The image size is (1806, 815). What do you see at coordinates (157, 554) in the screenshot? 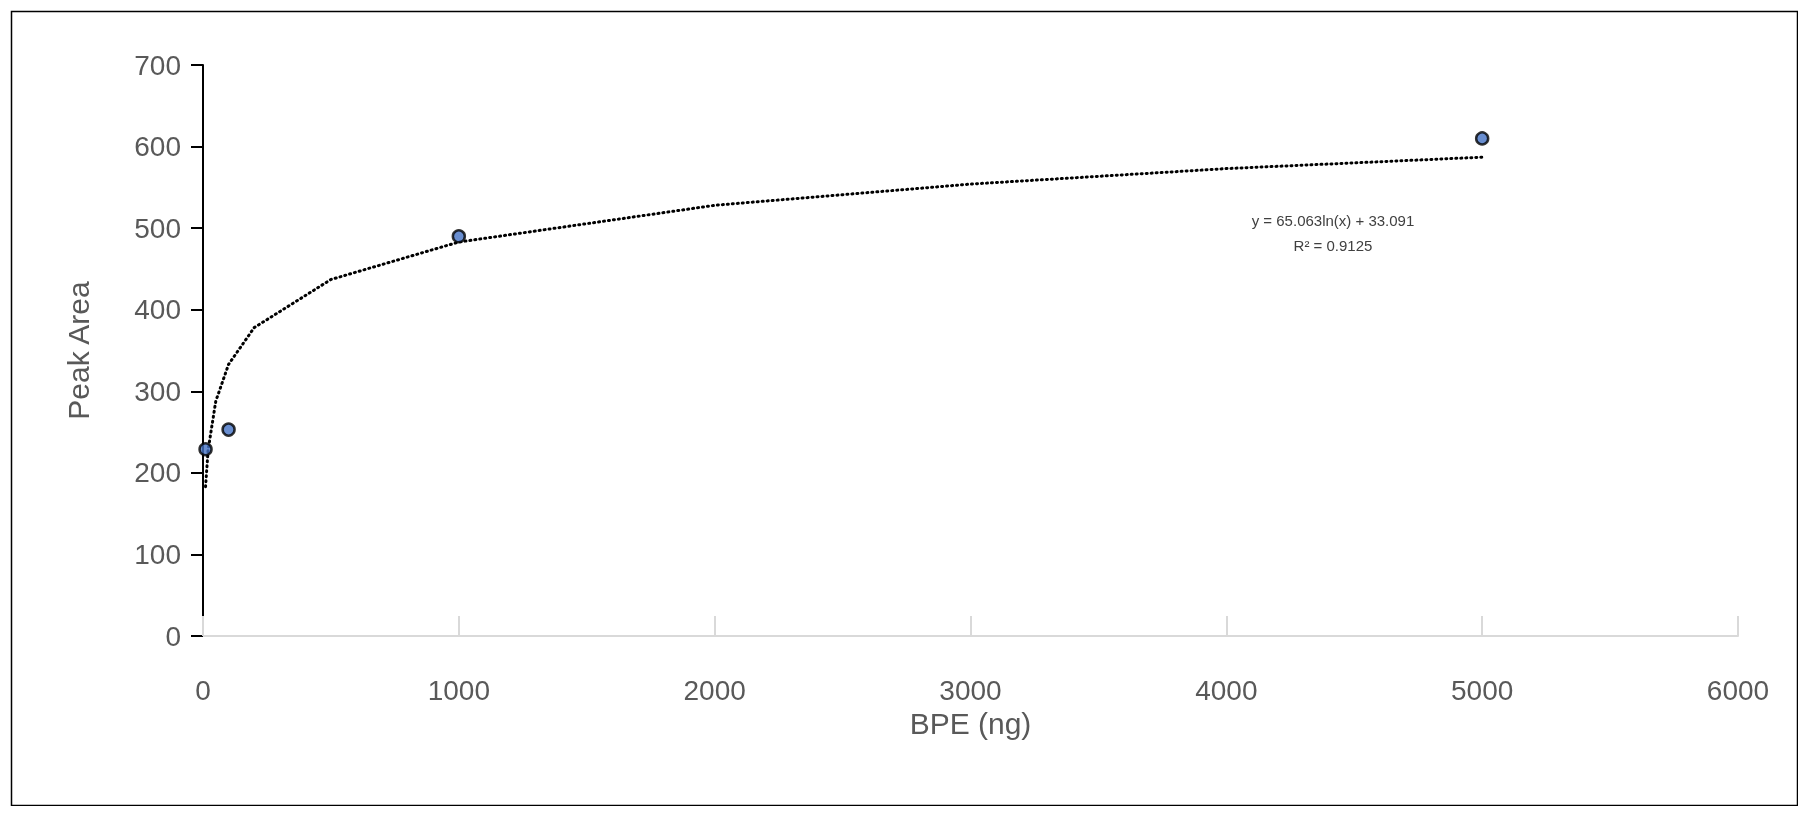
I see `y-tick-label: 100` at bounding box center [157, 554].